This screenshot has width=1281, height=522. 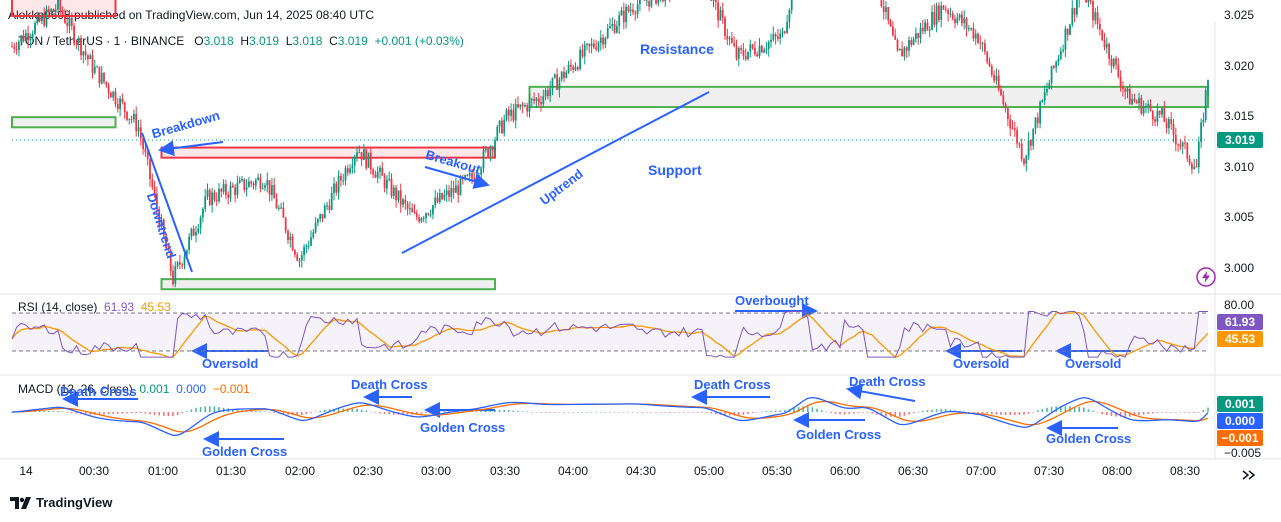 What do you see at coordinates (101, 41) in the screenshot?
I see `symbol-name: TON / TetherUS · 1 · BINANCE` at bounding box center [101, 41].